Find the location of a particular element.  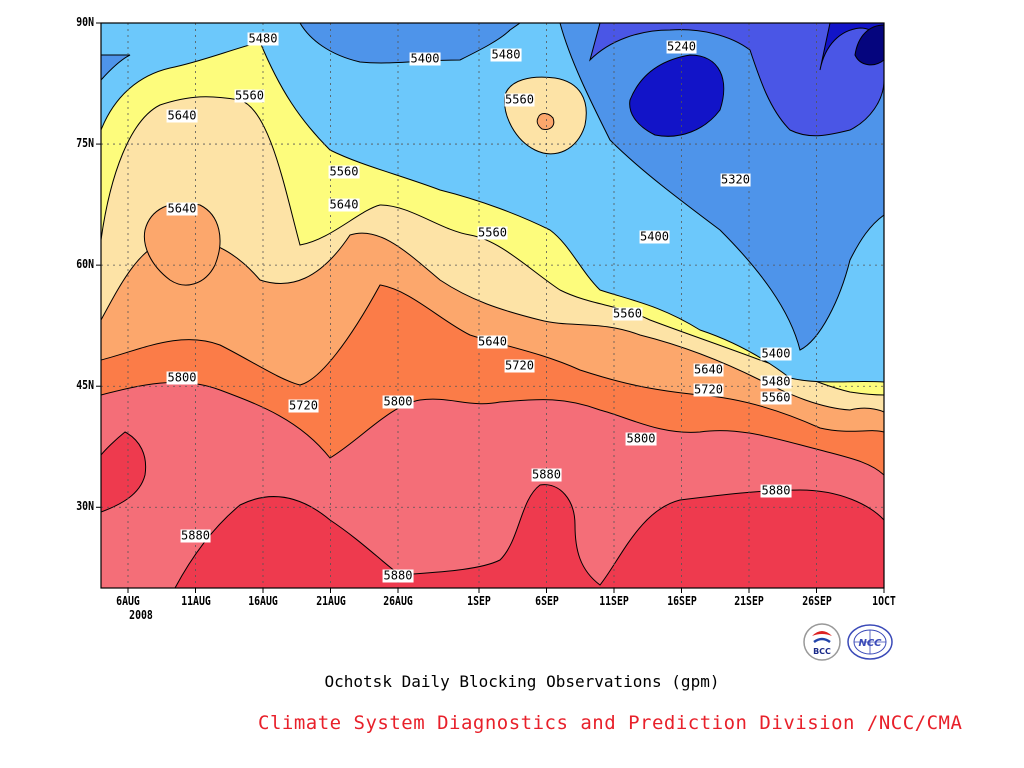

x-tick-label: 26SEP is located at coordinates (816, 601).